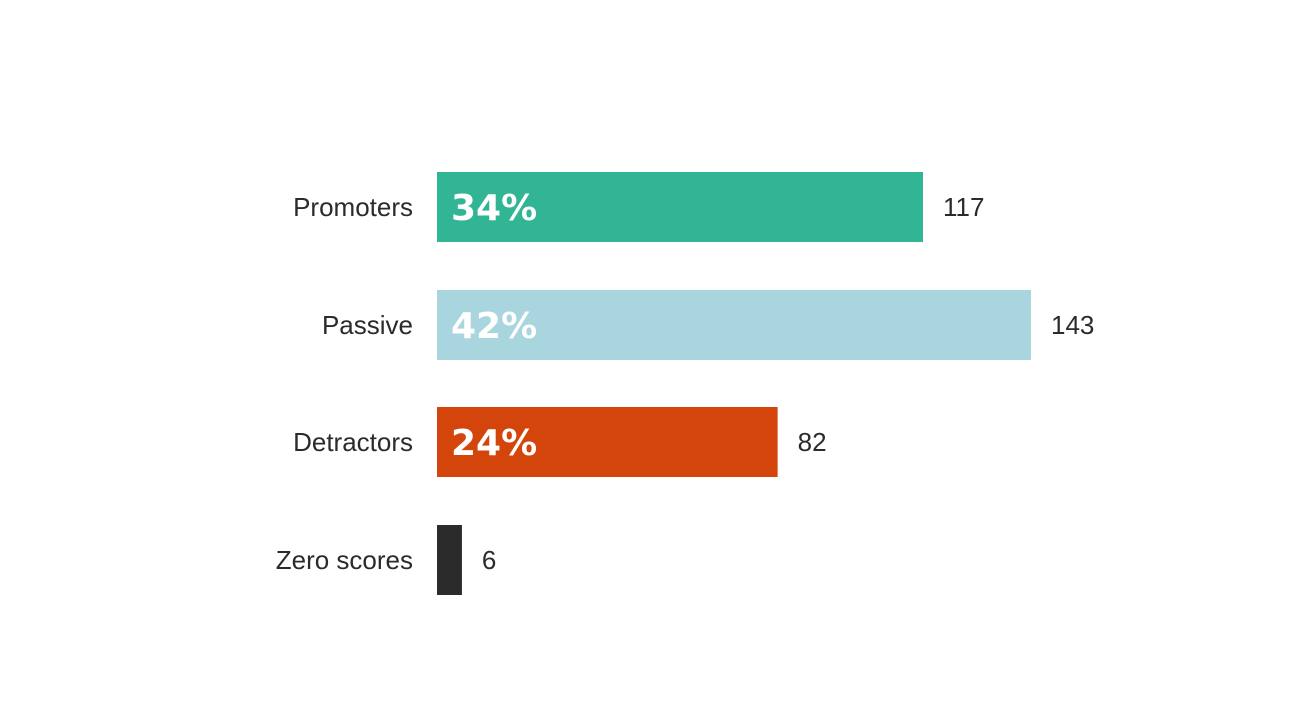 The width and height of the screenshot is (1300, 710). I want to click on category-label-passive: Passive, so click(367, 325).